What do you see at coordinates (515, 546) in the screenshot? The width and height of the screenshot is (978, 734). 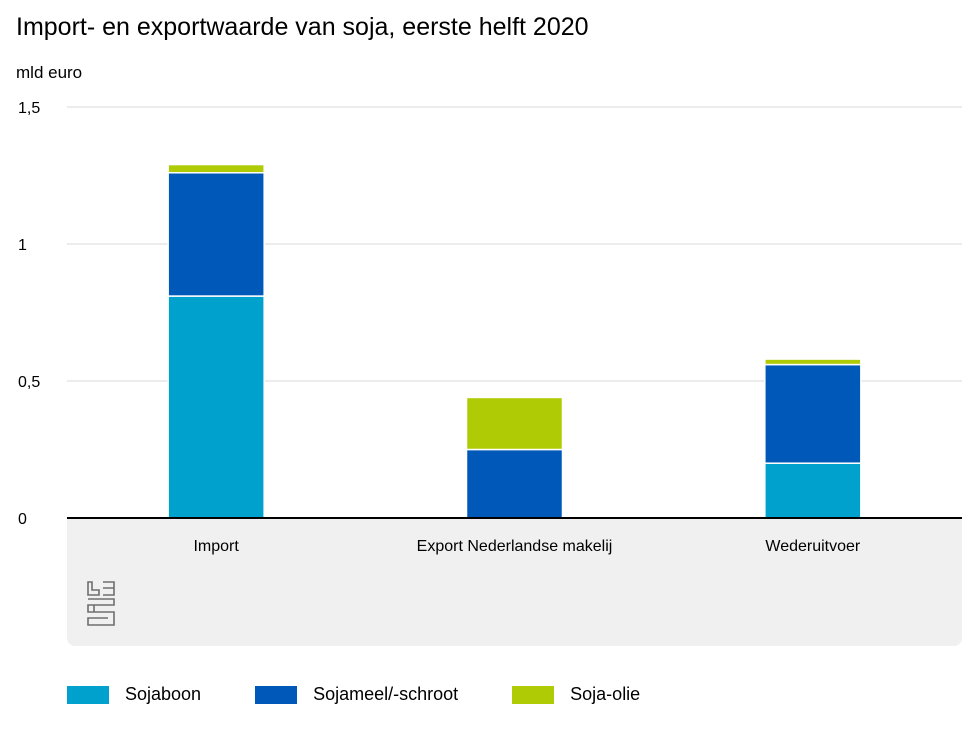 I see `x-tick-label: Export Nederlandse makelij` at bounding box center [515, 546].